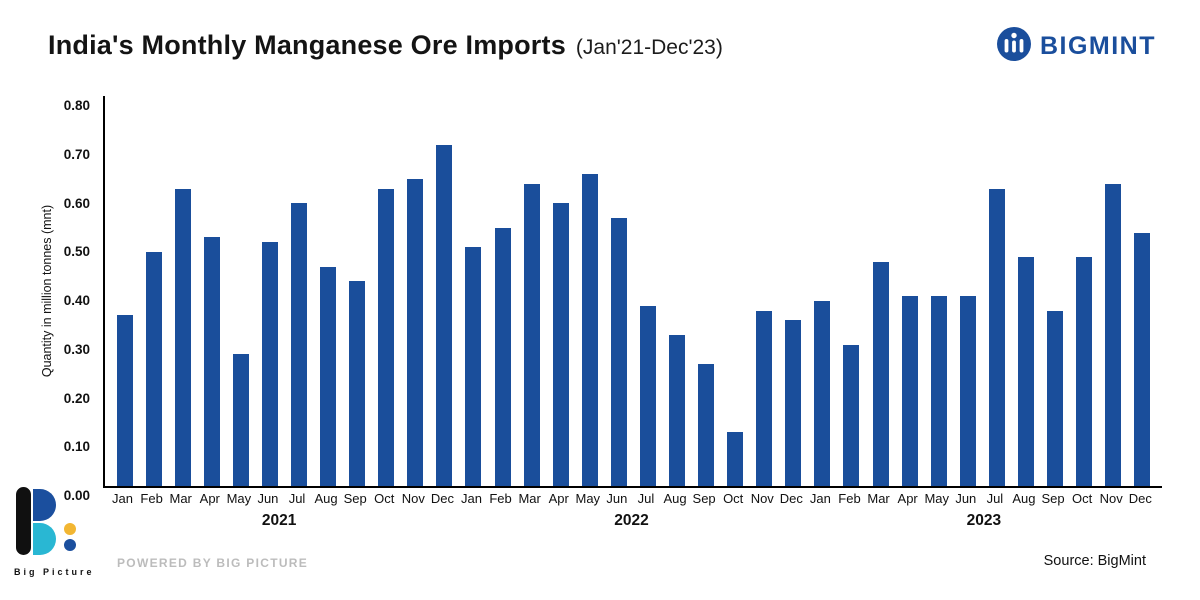 The width and height of the screenshot is (1200, 600). Describe the element at coordinates (213, 563) in the screenshot. I see `powered-by-text: POWERED BY BIG PICTURE` at that location.